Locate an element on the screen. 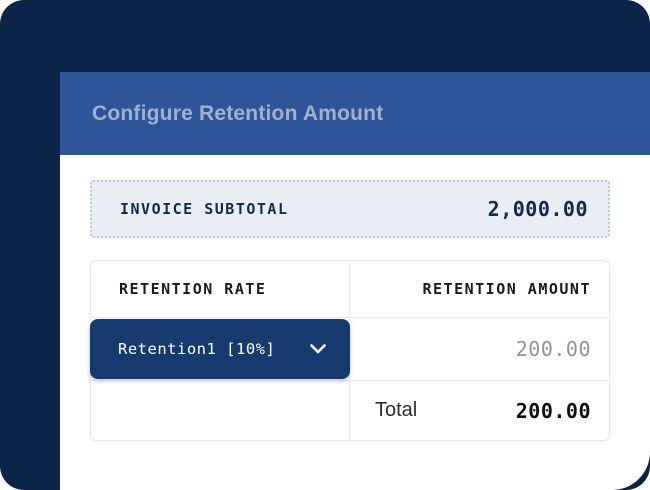 This screenshot has width=650, height=490. table-header-row: RETENTION RATE RETENTION AMOUNT is located at coordinates (350, 289).